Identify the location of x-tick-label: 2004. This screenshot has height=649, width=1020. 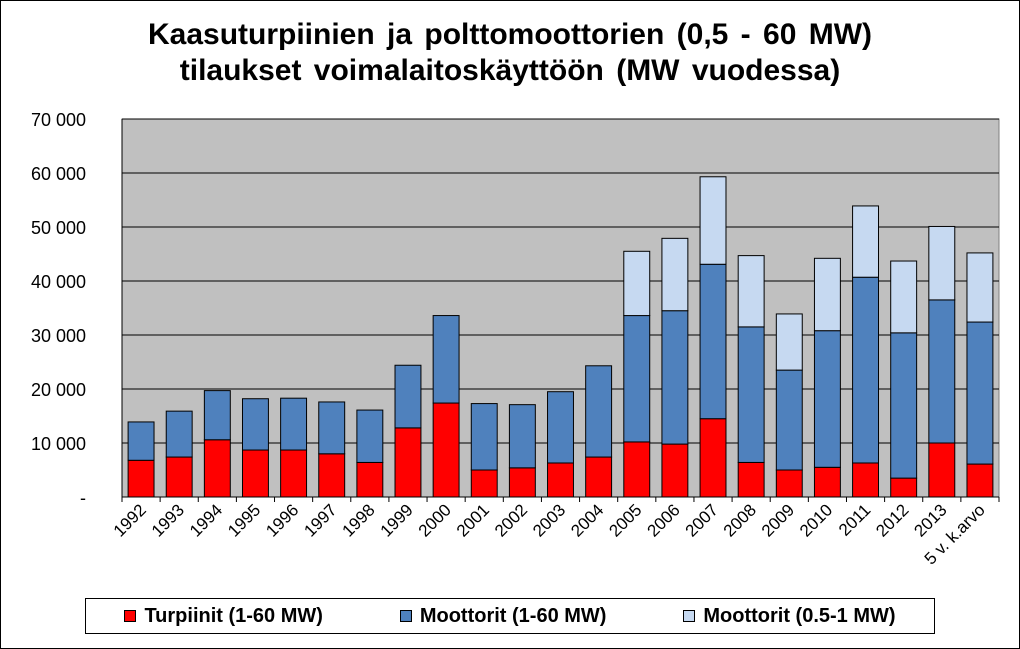
(587, 520).